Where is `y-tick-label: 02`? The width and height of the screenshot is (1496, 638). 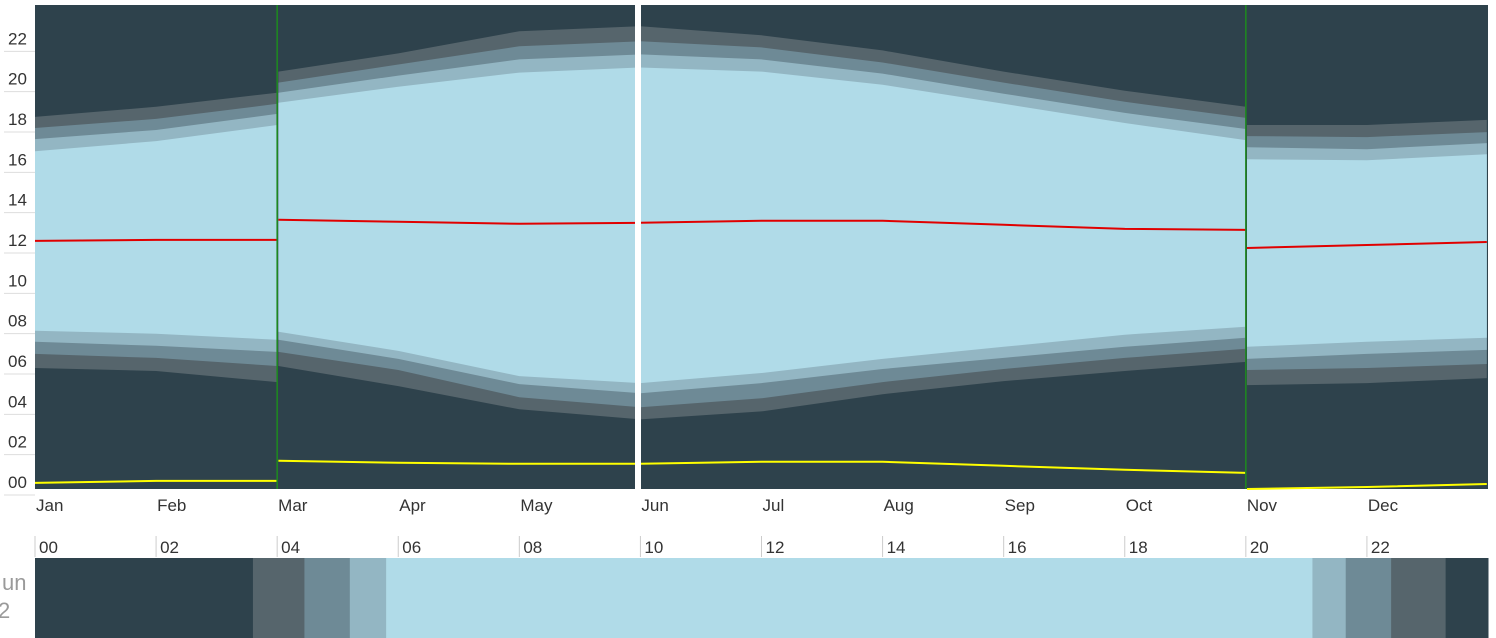 y-tick-label: 02 is located at coordinates (17, 442).